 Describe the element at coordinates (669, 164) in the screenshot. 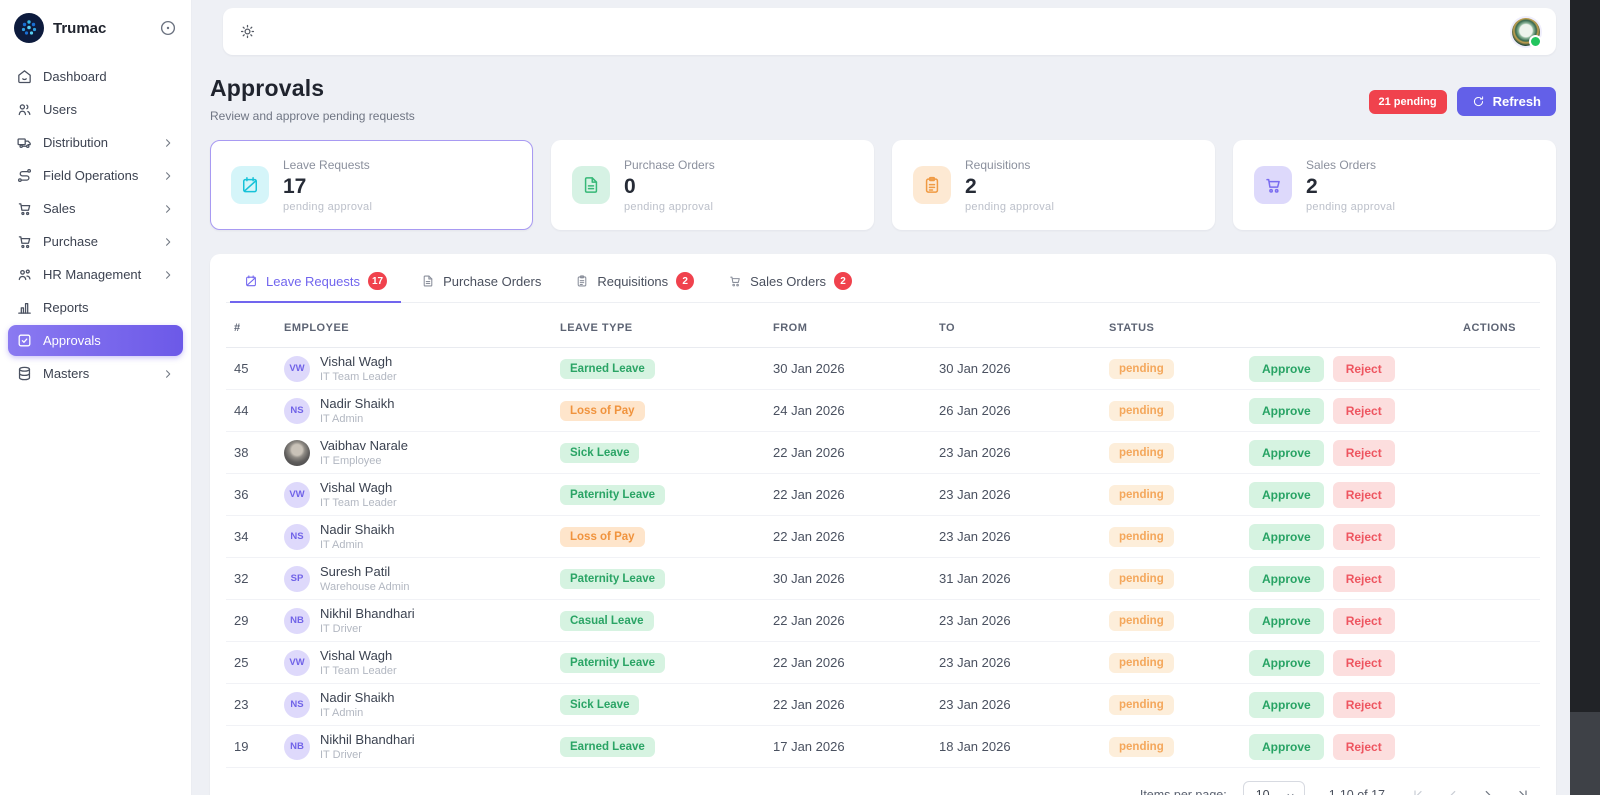

I see `card-label: Purchase Orders` at that location.